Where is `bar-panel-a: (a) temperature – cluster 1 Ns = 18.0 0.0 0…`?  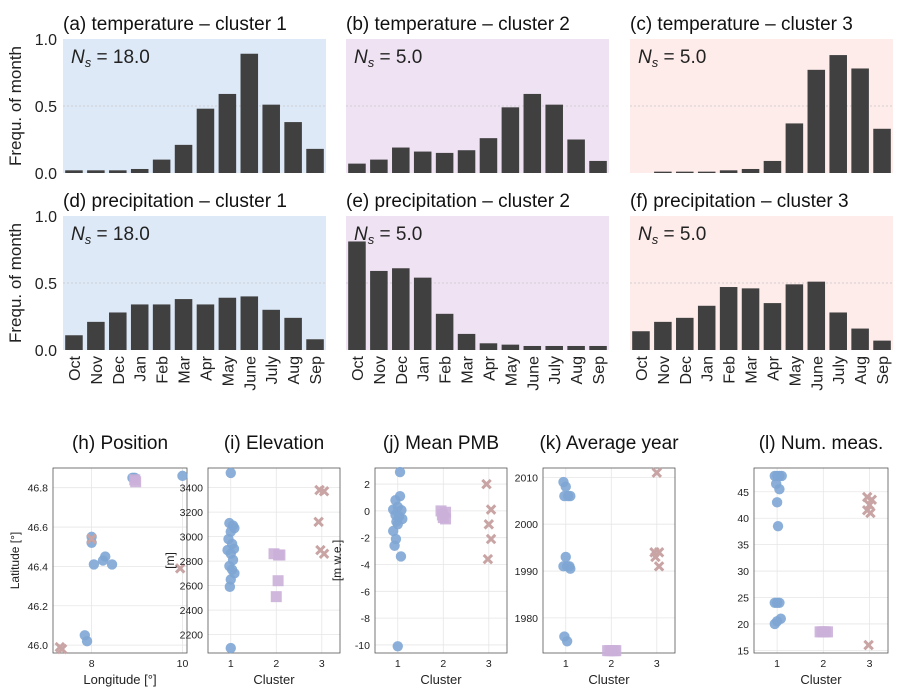
bar-panel-a: (a) temperature – cluster 1 Ns = 18.0 0.0 0… is located at coordinates (166, 98).